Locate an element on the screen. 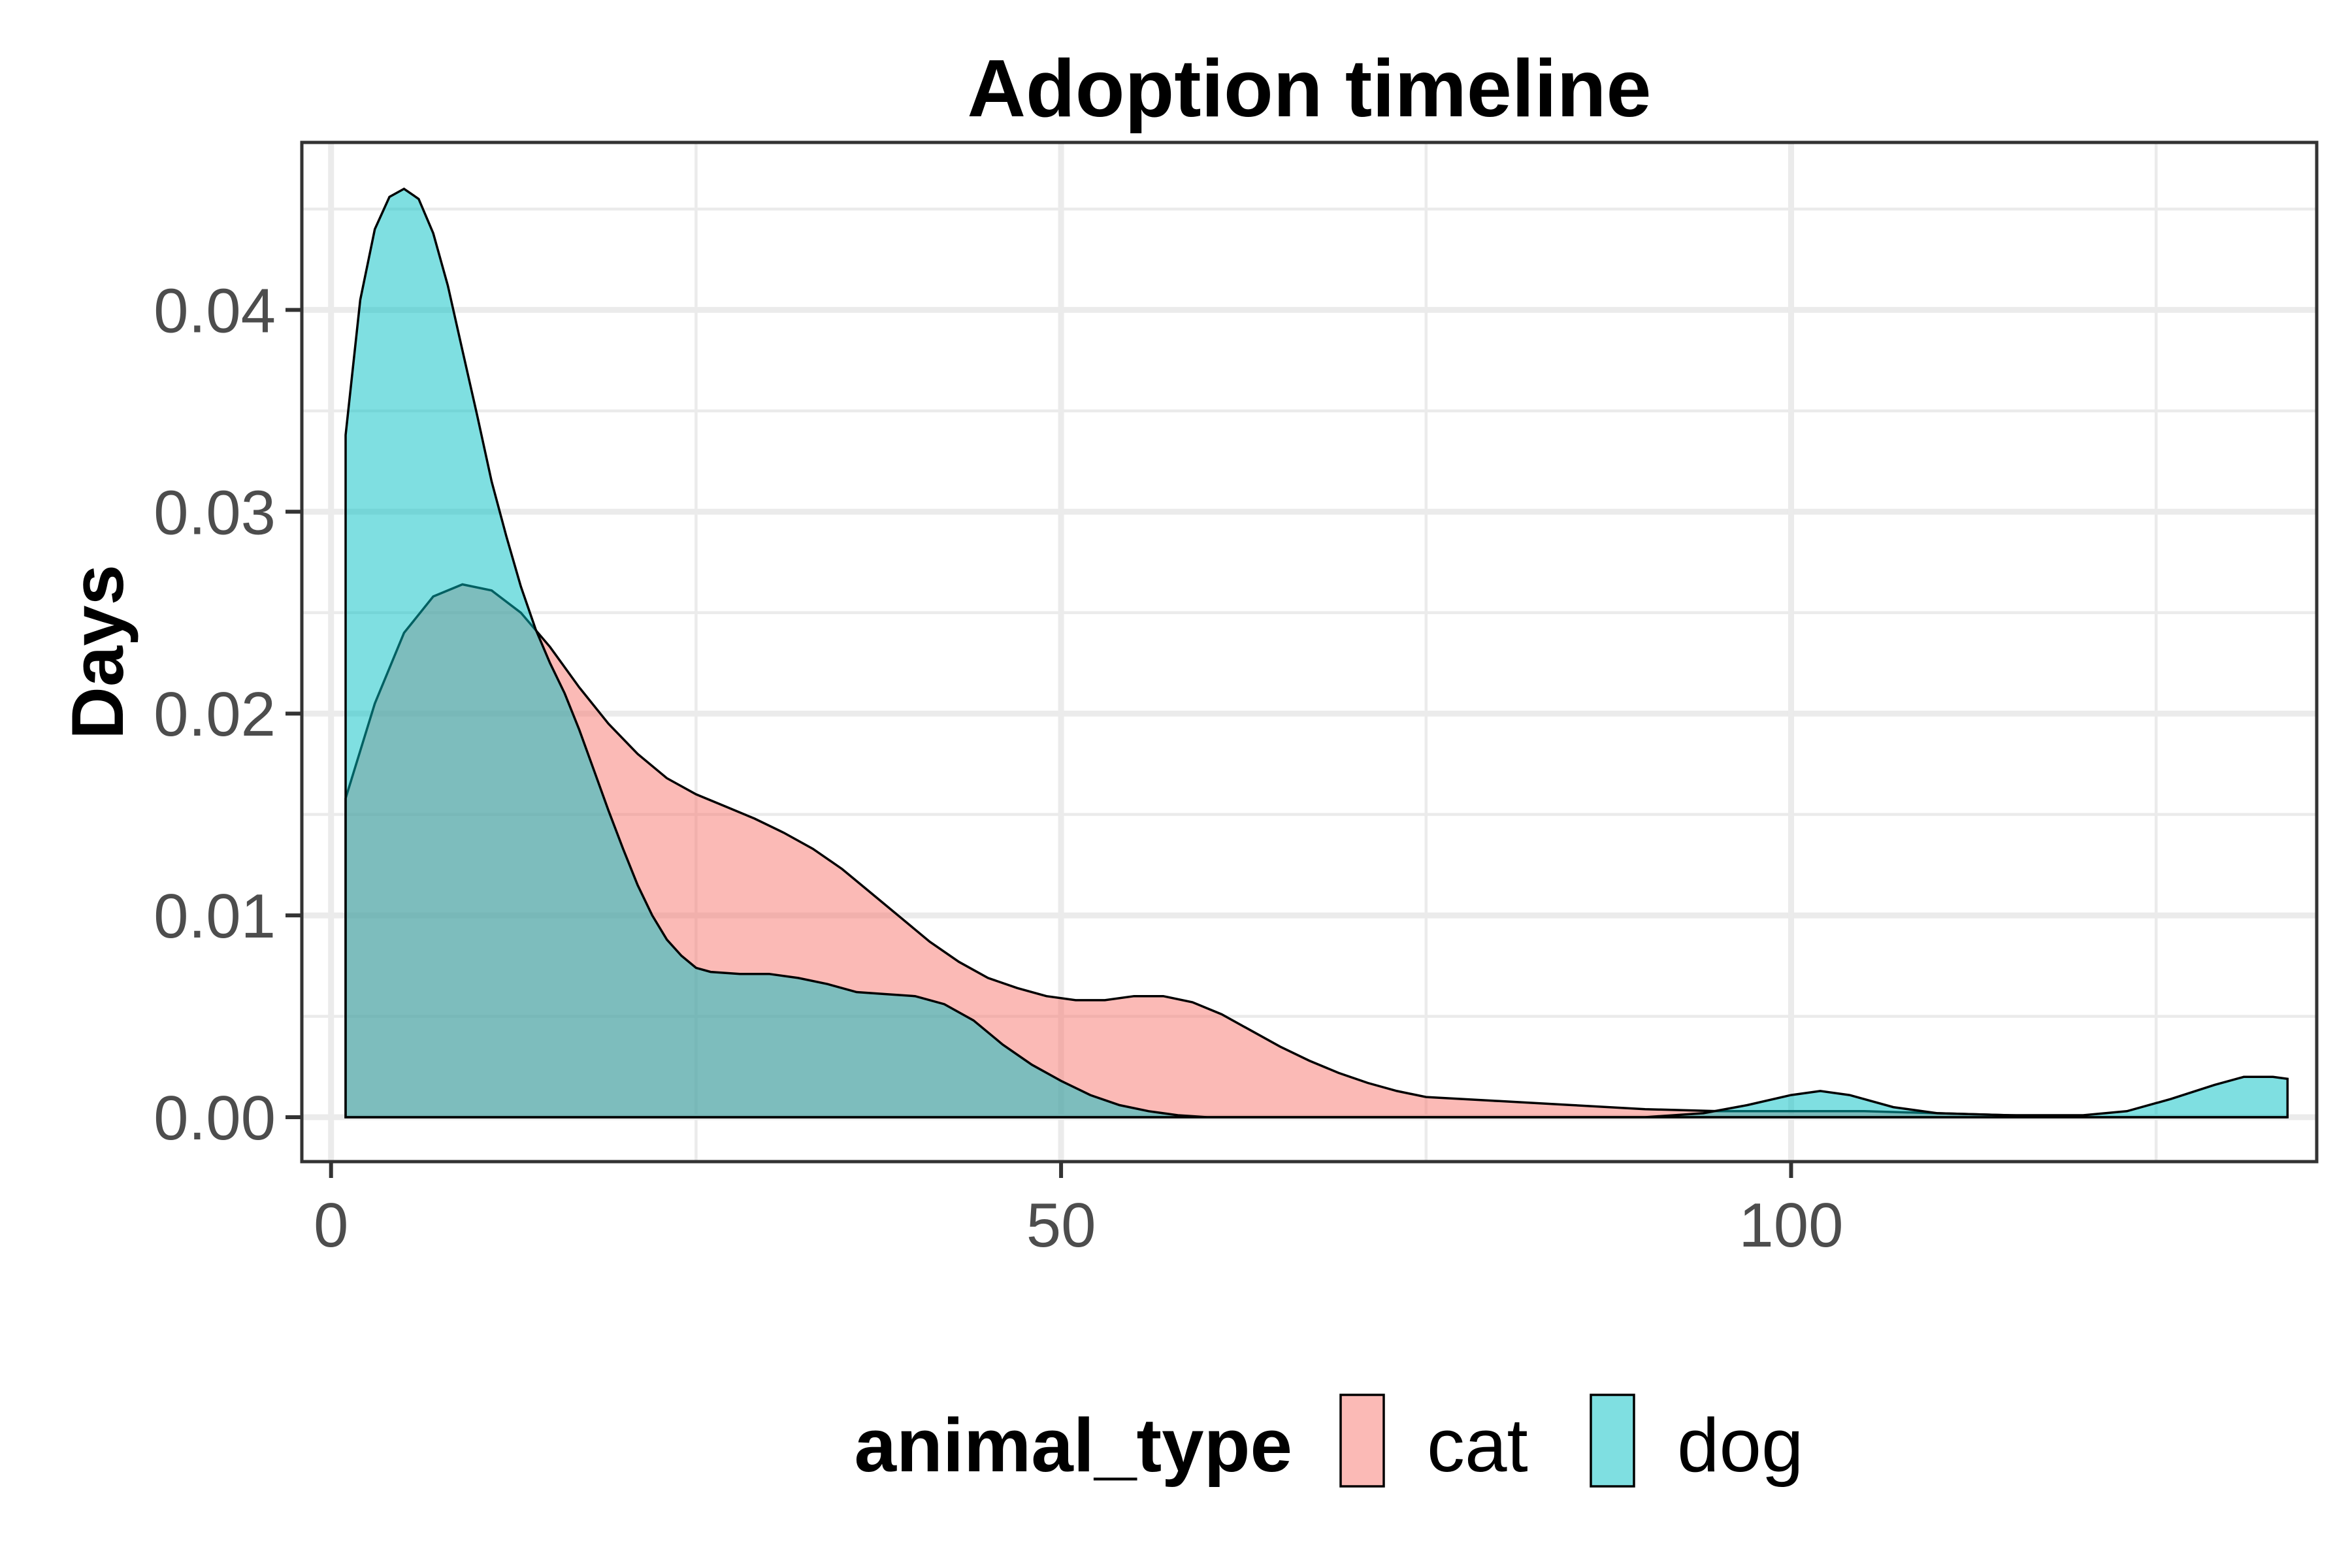 The width and height of the screenshot is (2352, 1568). legend-key-dog is located at coordinates (1612, 1441).